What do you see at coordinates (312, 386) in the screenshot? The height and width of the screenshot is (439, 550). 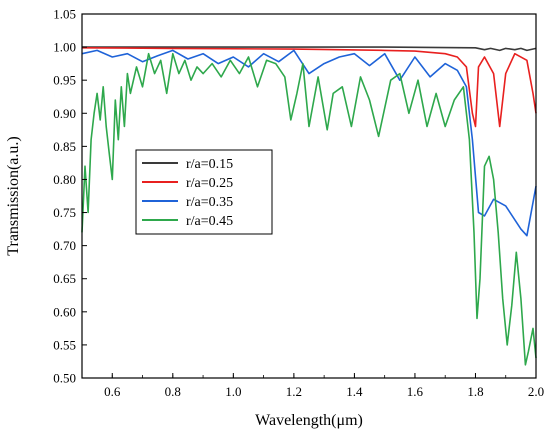 I see `x-axis-ticks: 0.6 0.8 1.0 1.2 1.4 1.6 1.8 2.0` at bounding box center [312, 386].